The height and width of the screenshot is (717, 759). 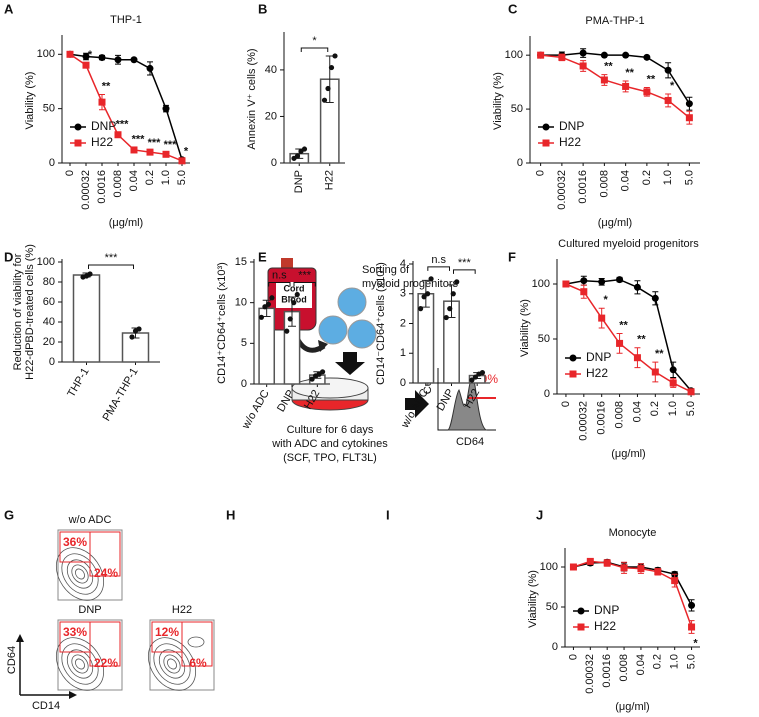 What do you see at coordinates (8, 256) in the screenshot?
I see `panel-letter: D` at bounding box center [8, 256].